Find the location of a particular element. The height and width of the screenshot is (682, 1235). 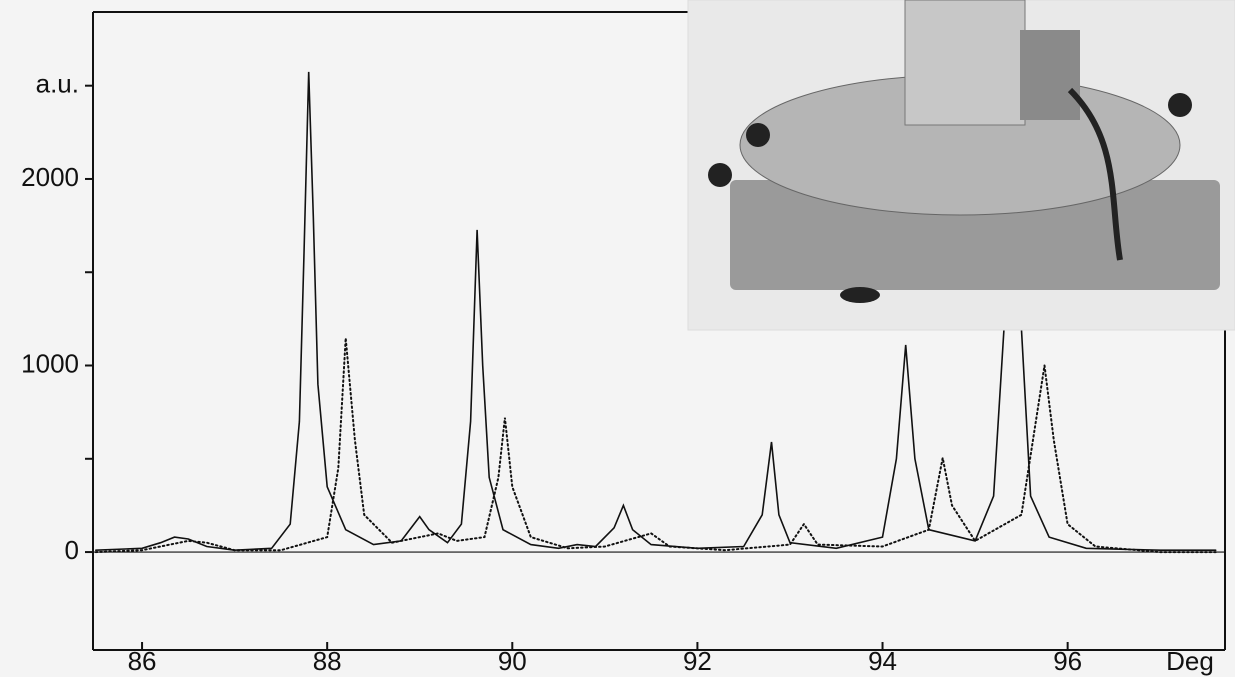

x-tick-label: 88 is located at coordinates (327, 661).